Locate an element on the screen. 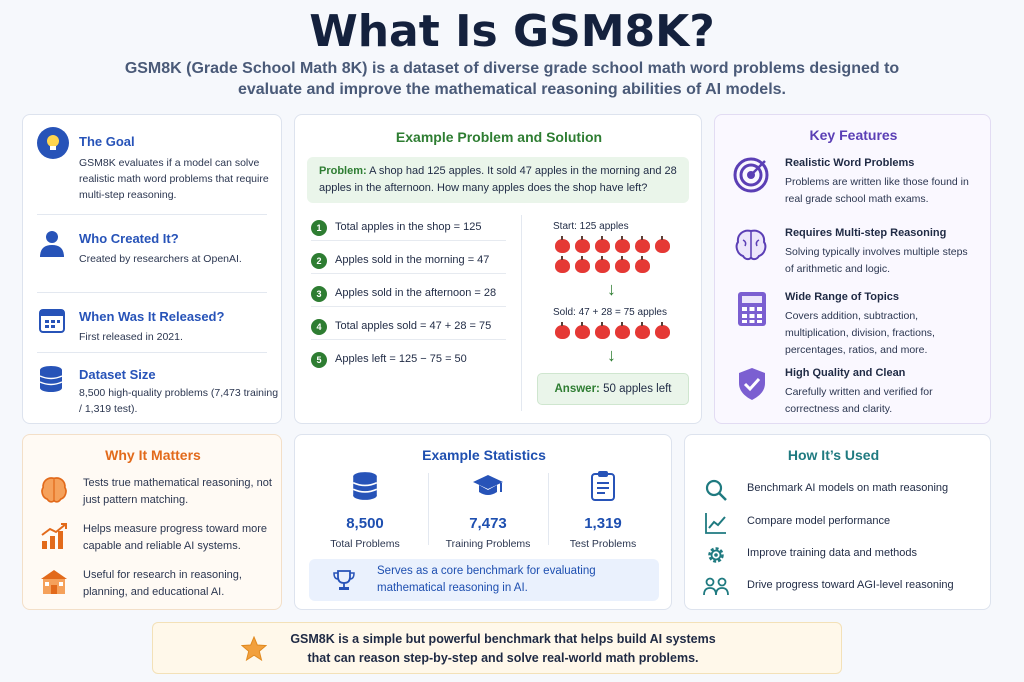 The height and width of the screenshot is (682, 1024). feature-title: Realistic Word Problems is located at coordinates (850, 163).